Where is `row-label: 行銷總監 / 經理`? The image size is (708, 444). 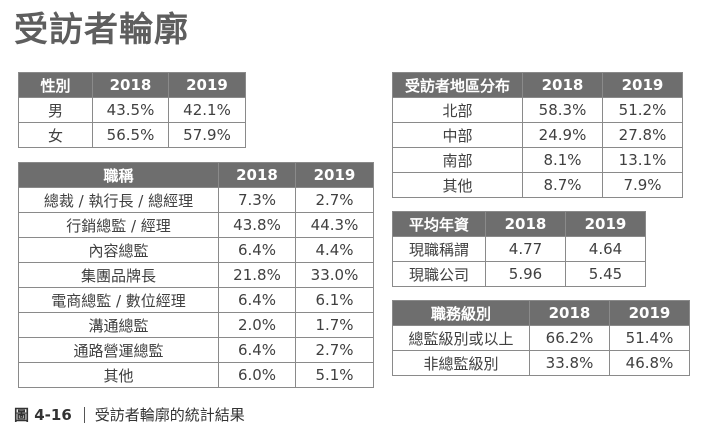 row-label: 行銷總監 / 經理 is located at coordinates (118, 225).